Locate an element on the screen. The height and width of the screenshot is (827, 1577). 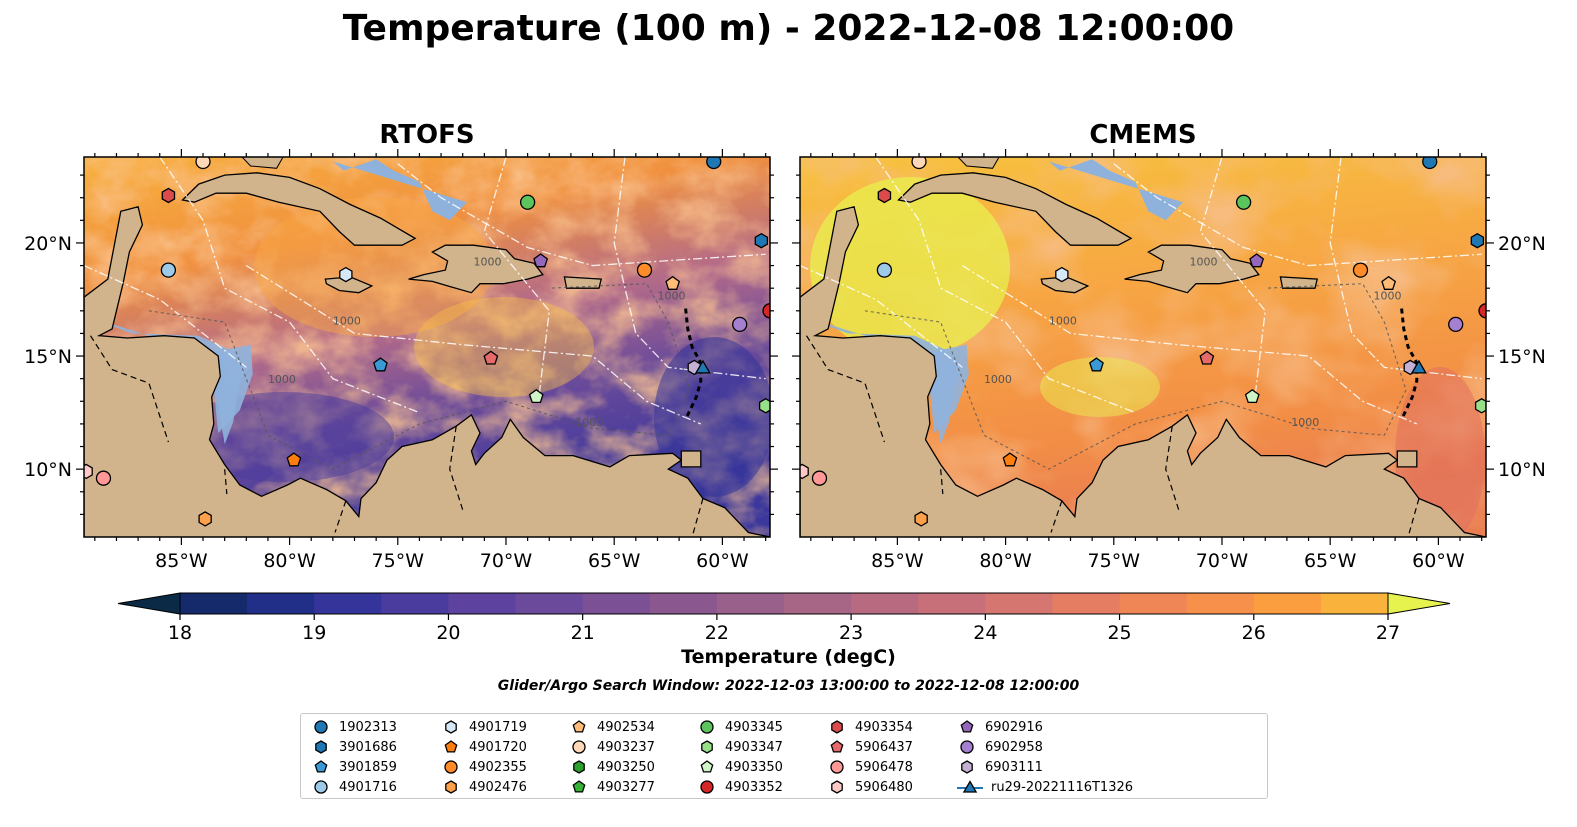
colorbar-tick-label: 27 is located at coordinates (1388, 633).